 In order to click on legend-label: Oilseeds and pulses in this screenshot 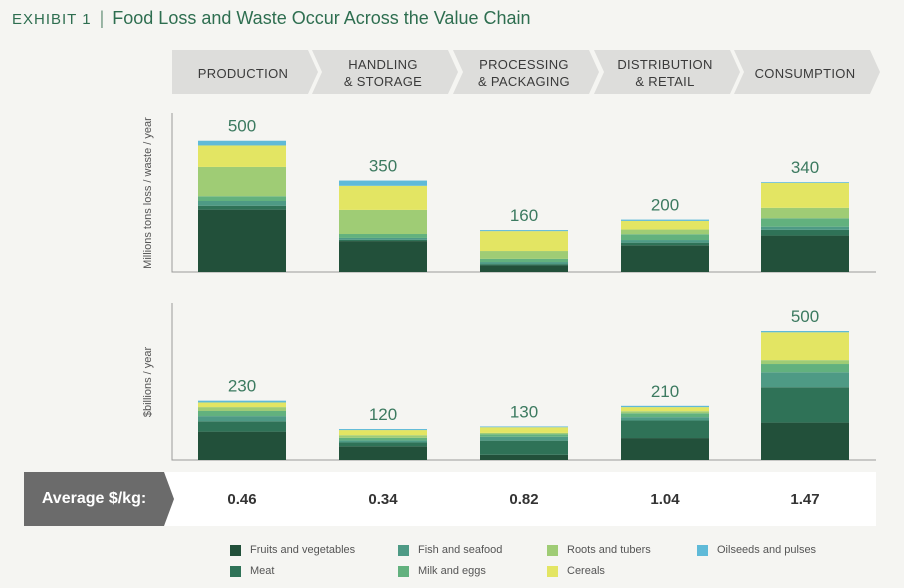, I will do `click(767, 550)`.